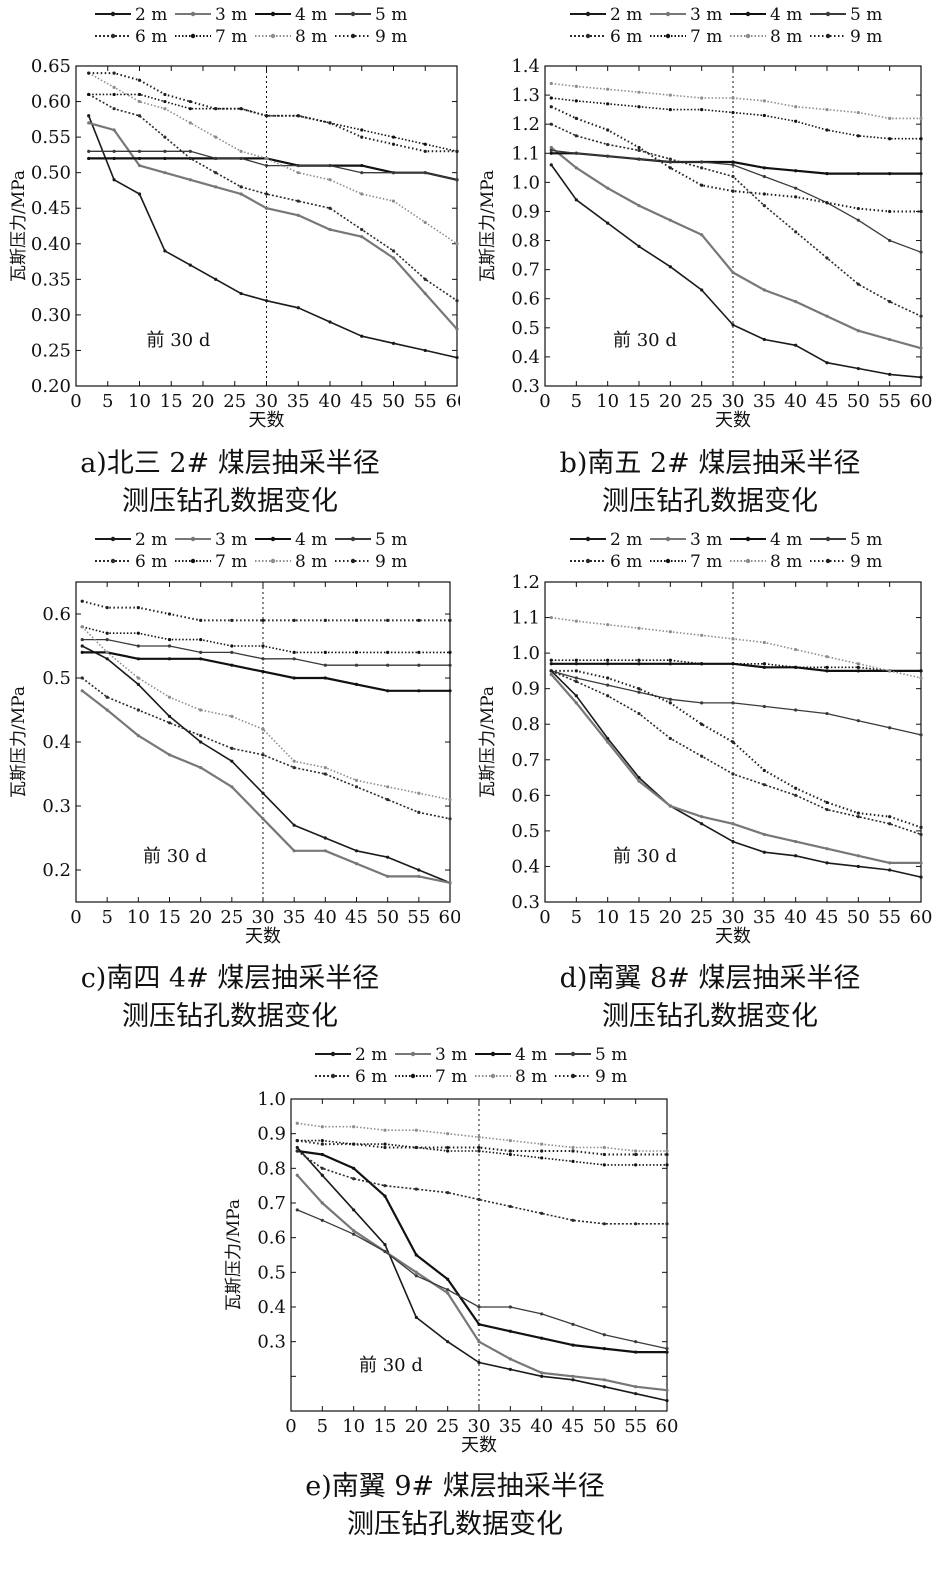 The height and width of the screenshot is (1583, 945). I want to click on y-tick-label: 1.3, so click(525, 95).